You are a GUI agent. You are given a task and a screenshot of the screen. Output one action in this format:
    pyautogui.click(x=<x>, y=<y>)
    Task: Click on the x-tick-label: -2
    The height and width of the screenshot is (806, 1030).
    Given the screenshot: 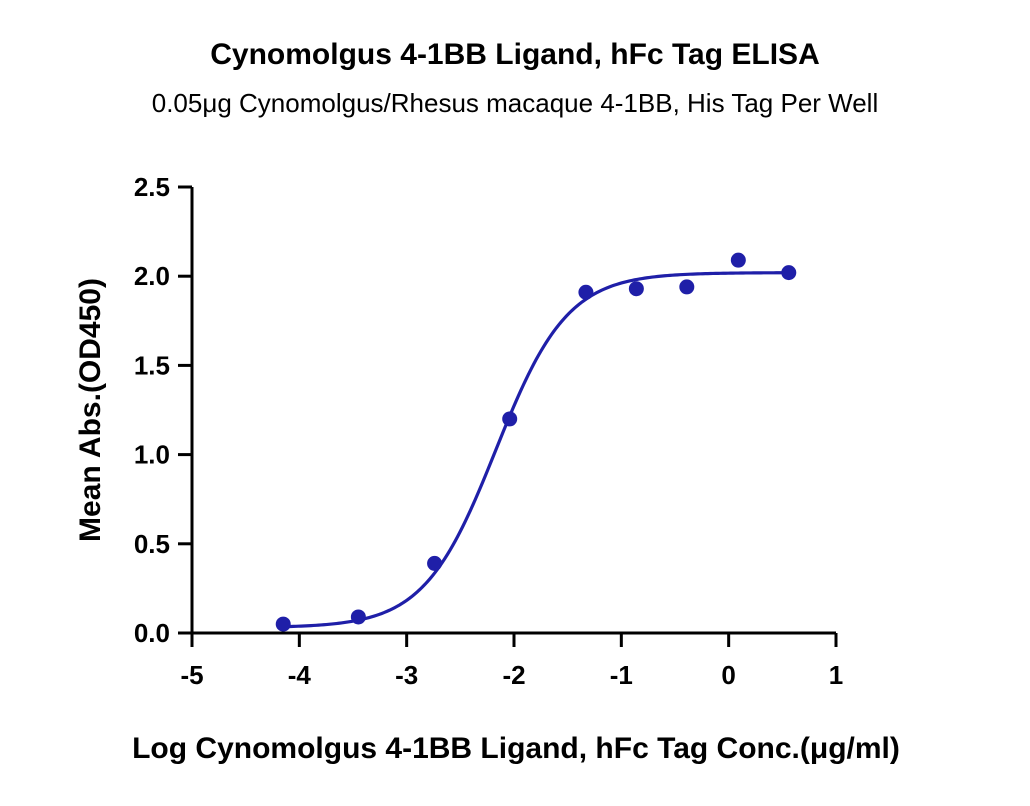 What is the action you would take?
    pyautogui.click(x=513, y=675)
    